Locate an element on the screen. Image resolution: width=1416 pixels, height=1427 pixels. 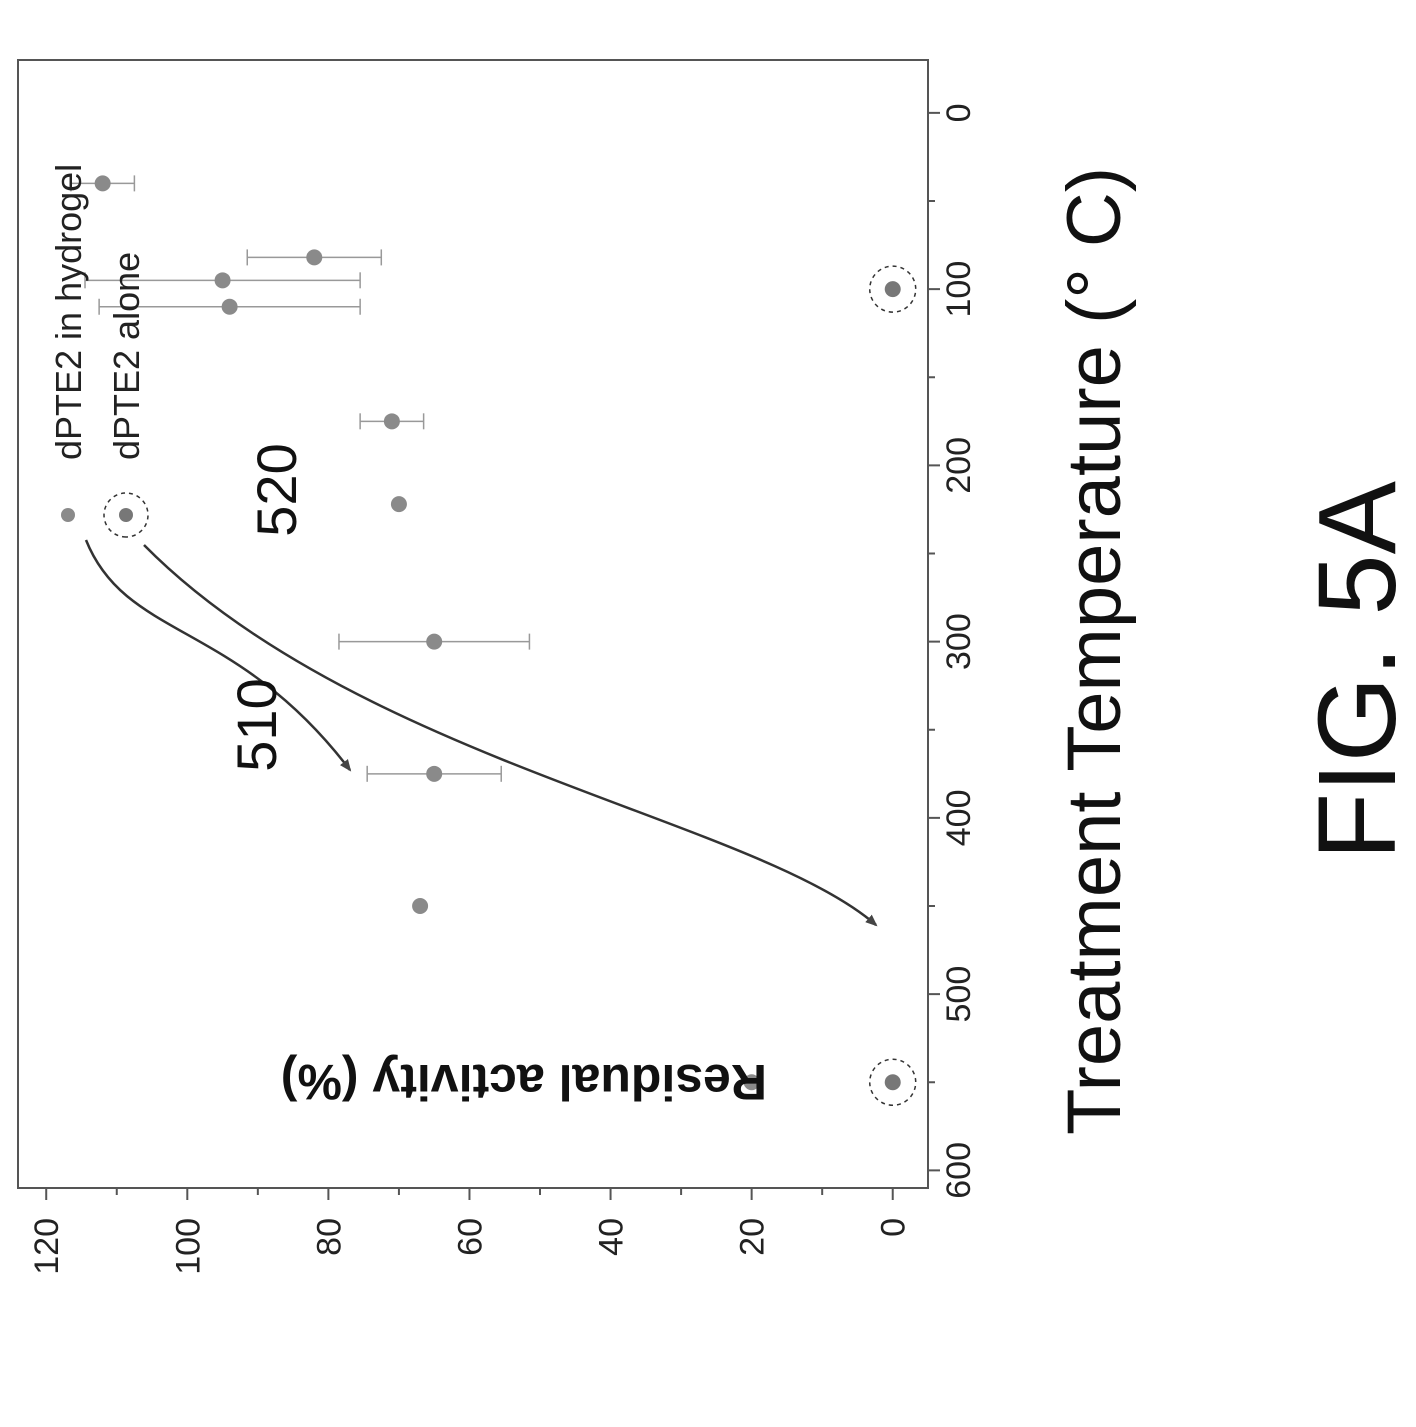
y-axis-title: Residual activity (%) is located at coordinates (524, 1082).